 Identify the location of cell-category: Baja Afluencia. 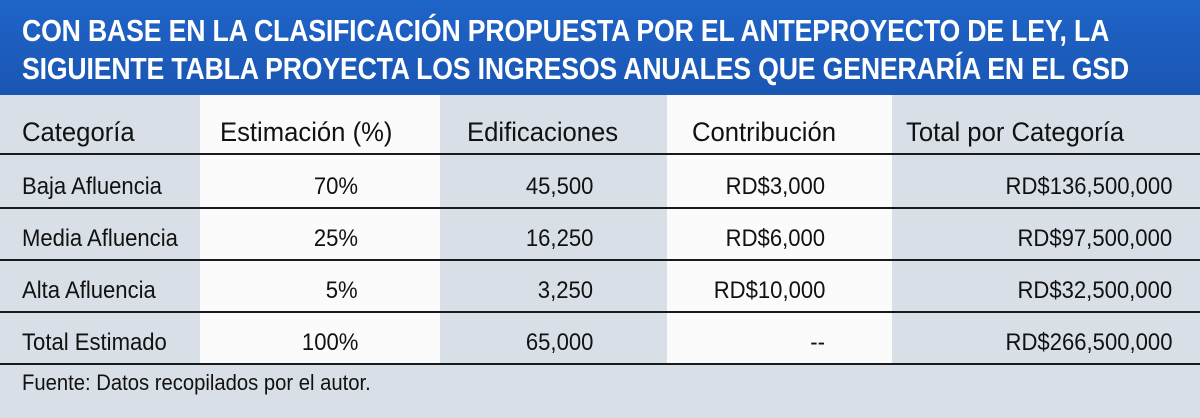
(92, 186).